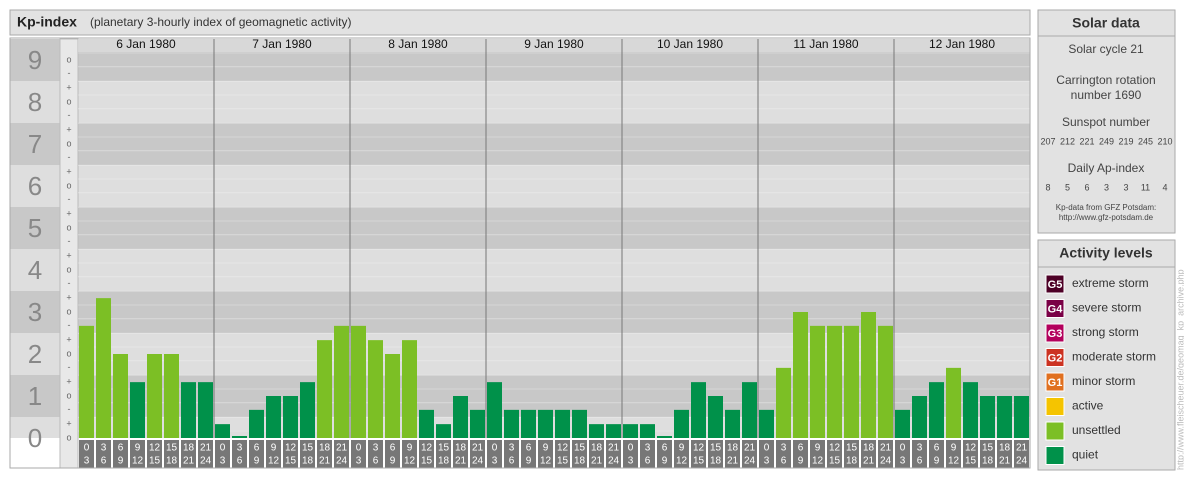  Describe the element at coordinates (1103, 381) in the screenshot. I see `legend-label: minor storm` at that location.